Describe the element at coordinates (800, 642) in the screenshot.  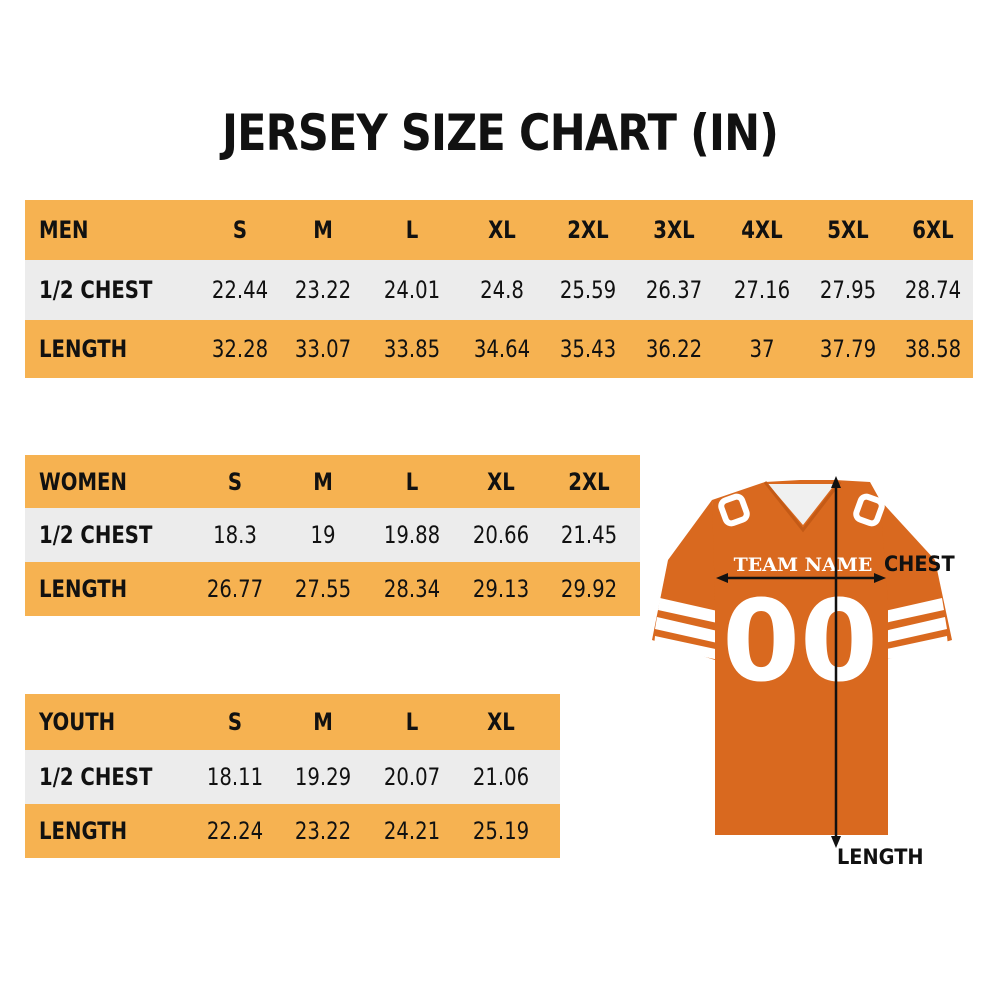
I see `jersey-number-text: 00` at that location.